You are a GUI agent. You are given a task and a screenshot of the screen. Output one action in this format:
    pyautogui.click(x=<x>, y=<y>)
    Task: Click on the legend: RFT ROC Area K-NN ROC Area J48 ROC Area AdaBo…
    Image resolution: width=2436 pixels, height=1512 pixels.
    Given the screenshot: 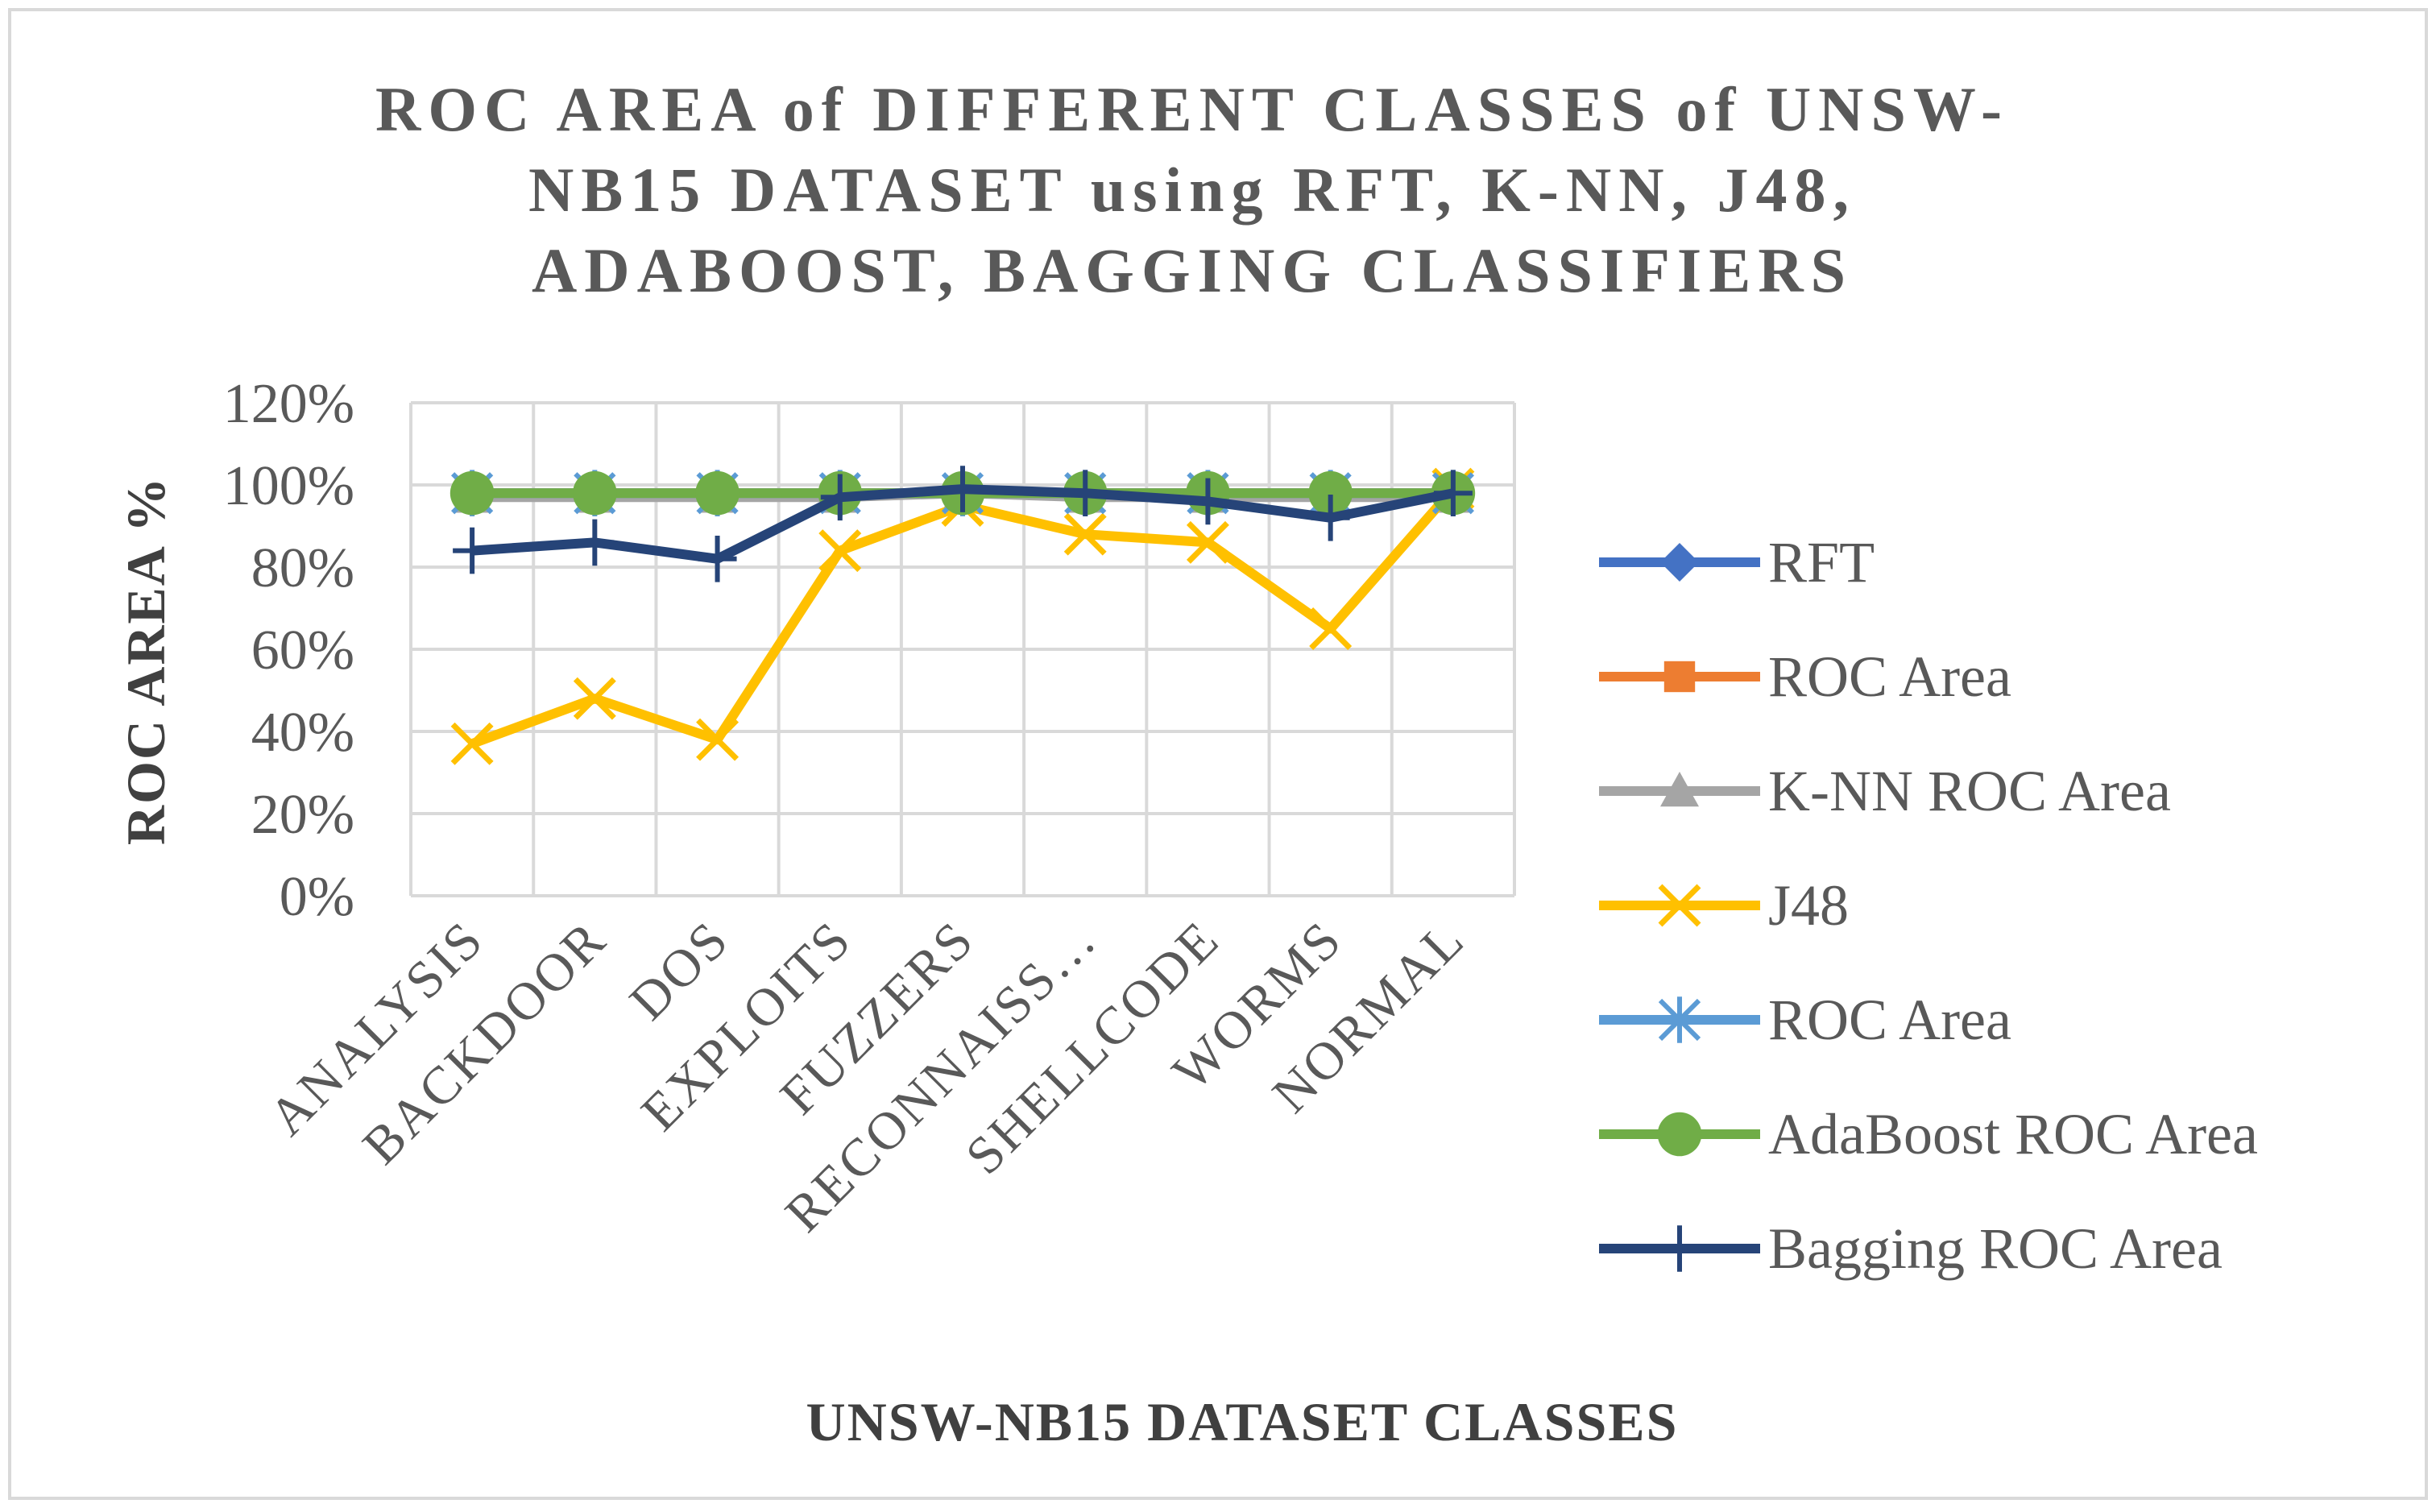 What is the action you would take?
    pyautogui.click(x=1928, y=906)
    